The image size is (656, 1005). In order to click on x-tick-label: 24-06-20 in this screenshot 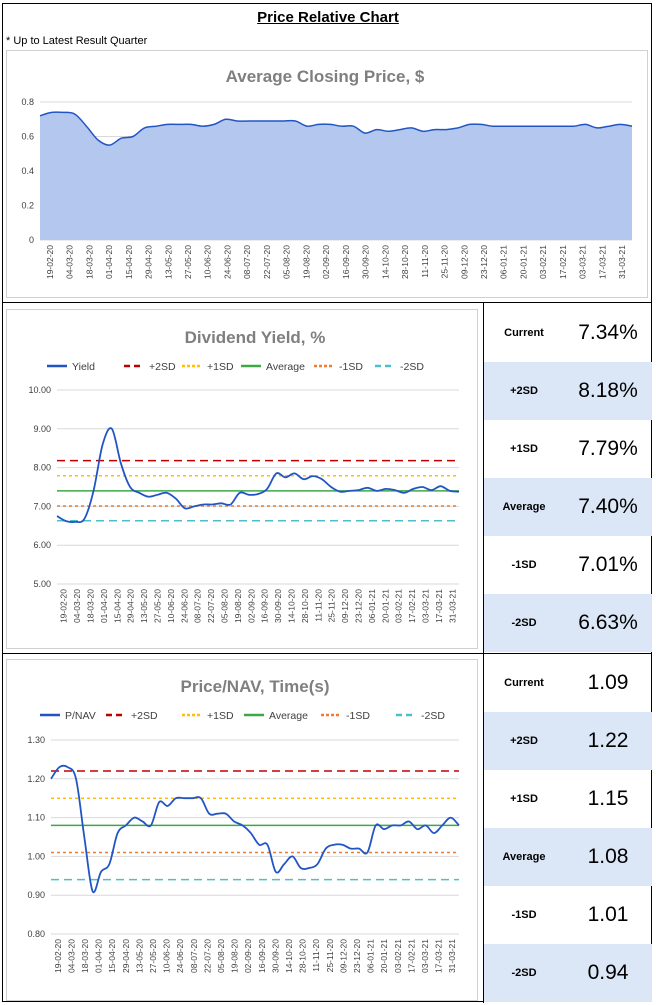, I will do `click(184, 606)`.